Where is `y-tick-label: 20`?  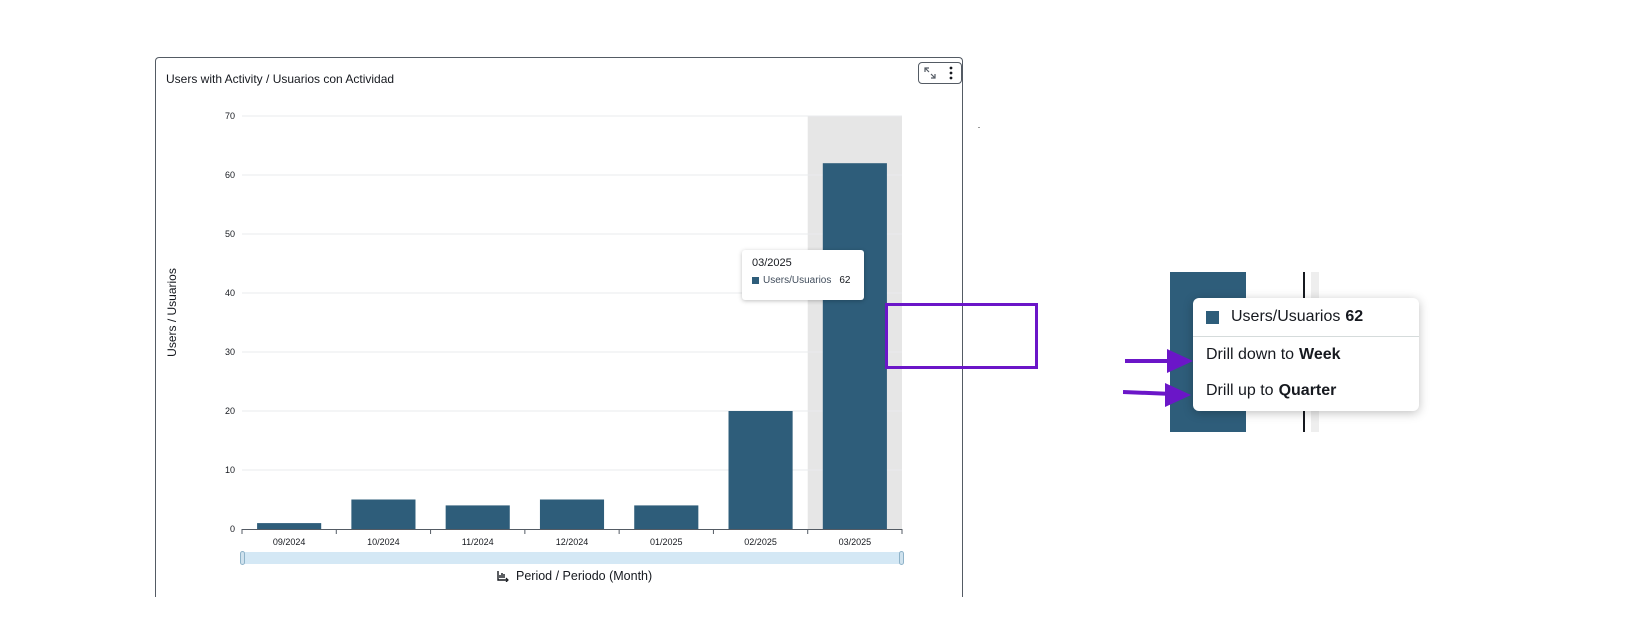 y-tick-label: 20 is located at coordinates (230, 411).